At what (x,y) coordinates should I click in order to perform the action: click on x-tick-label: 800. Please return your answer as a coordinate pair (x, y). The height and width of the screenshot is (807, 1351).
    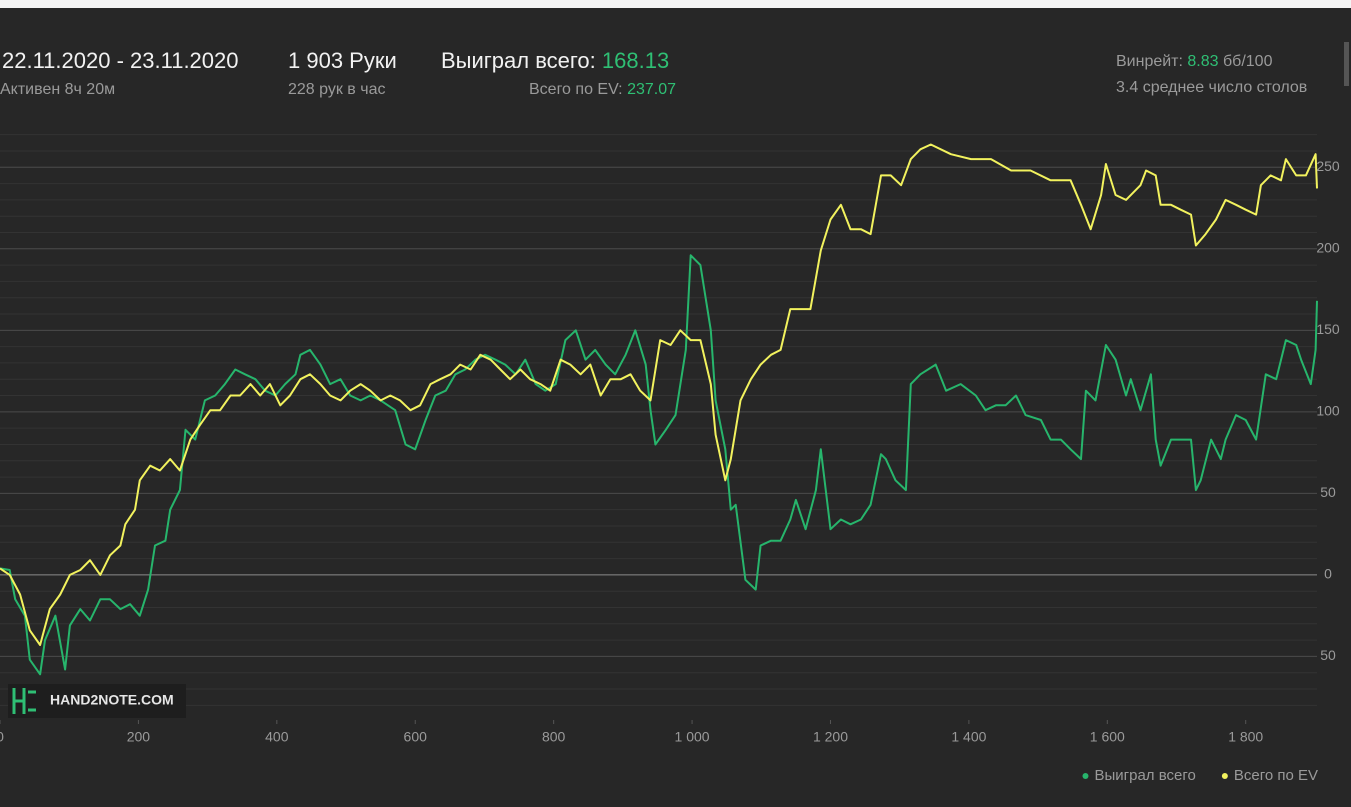
    Looking at the image, I should click on (554, 737).